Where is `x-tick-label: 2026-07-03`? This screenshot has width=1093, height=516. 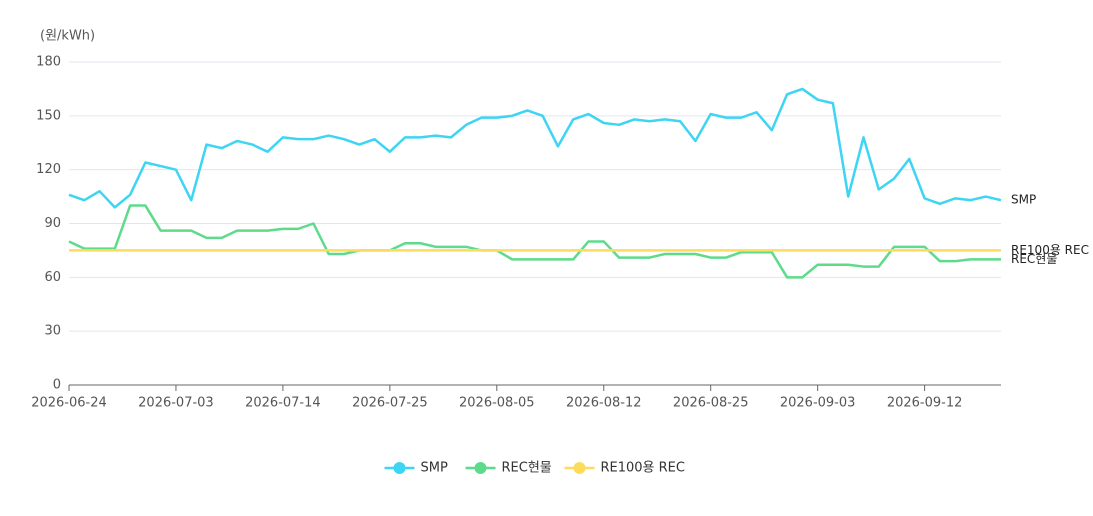 x-tick-label: 2026-07-03 is located at coordinates (176, 403).